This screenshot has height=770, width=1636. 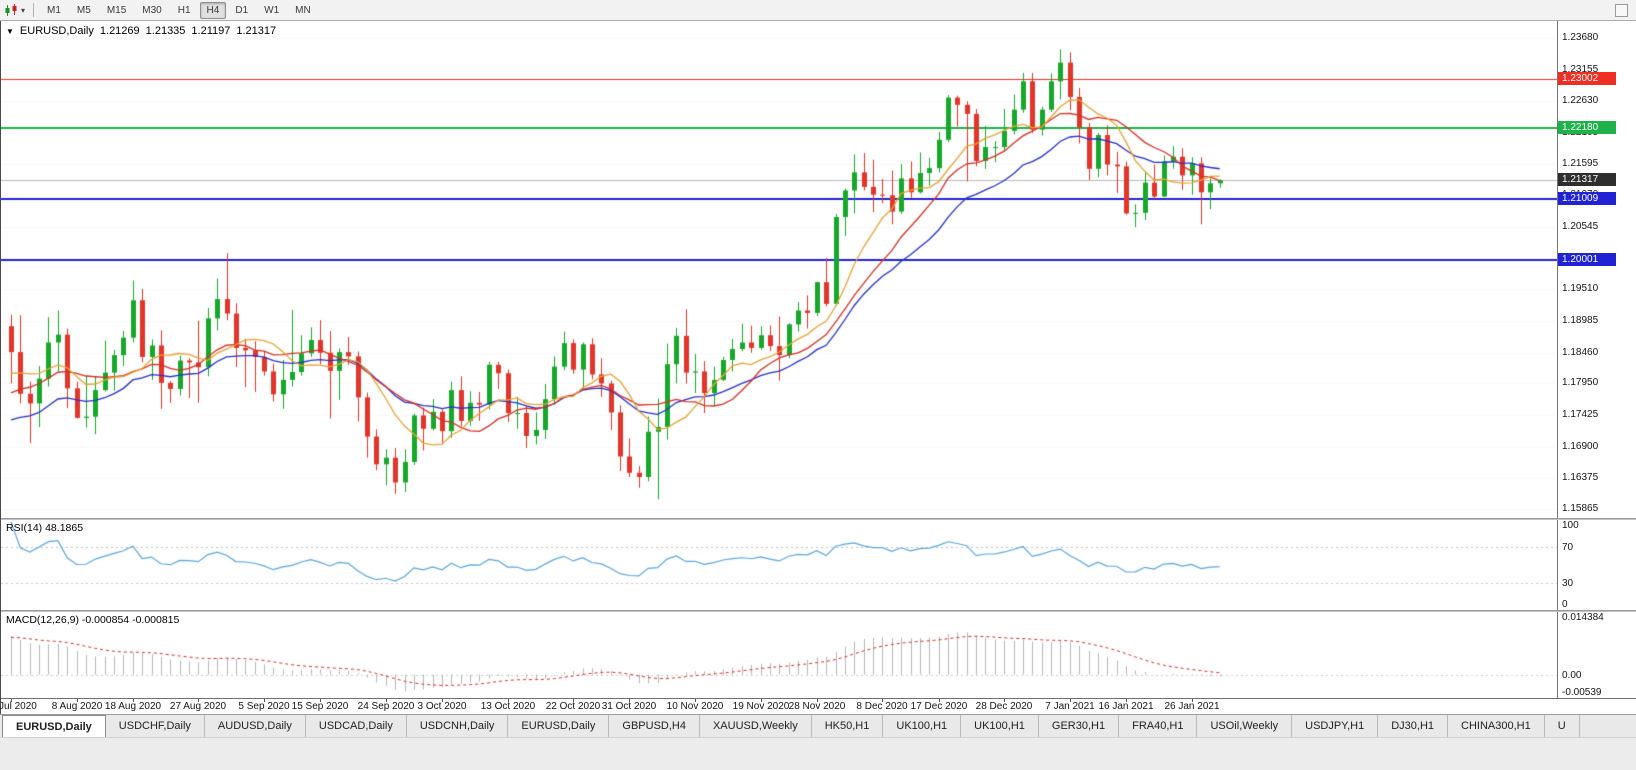 I want to click on rsi-pane: RSI(14) 48.1865 100 70 30 0, so click(x=818, y=565).